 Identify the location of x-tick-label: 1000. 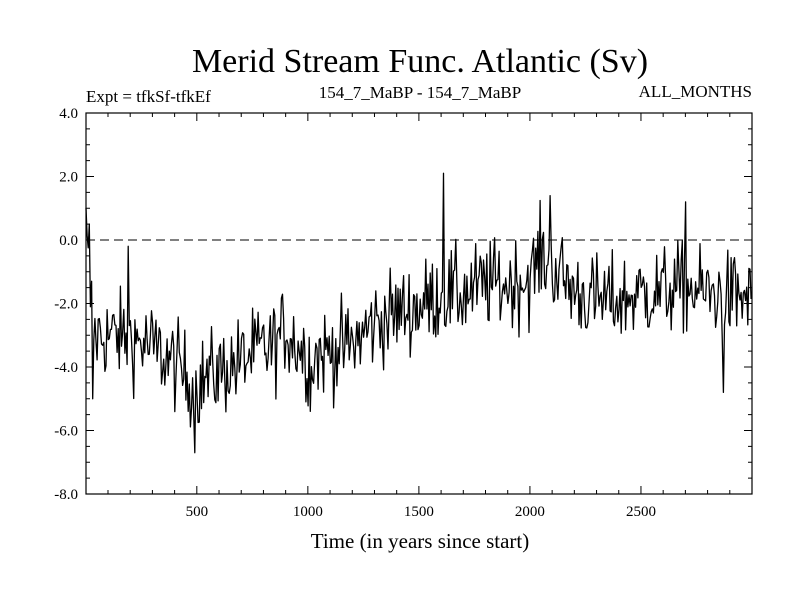
(308, 512).